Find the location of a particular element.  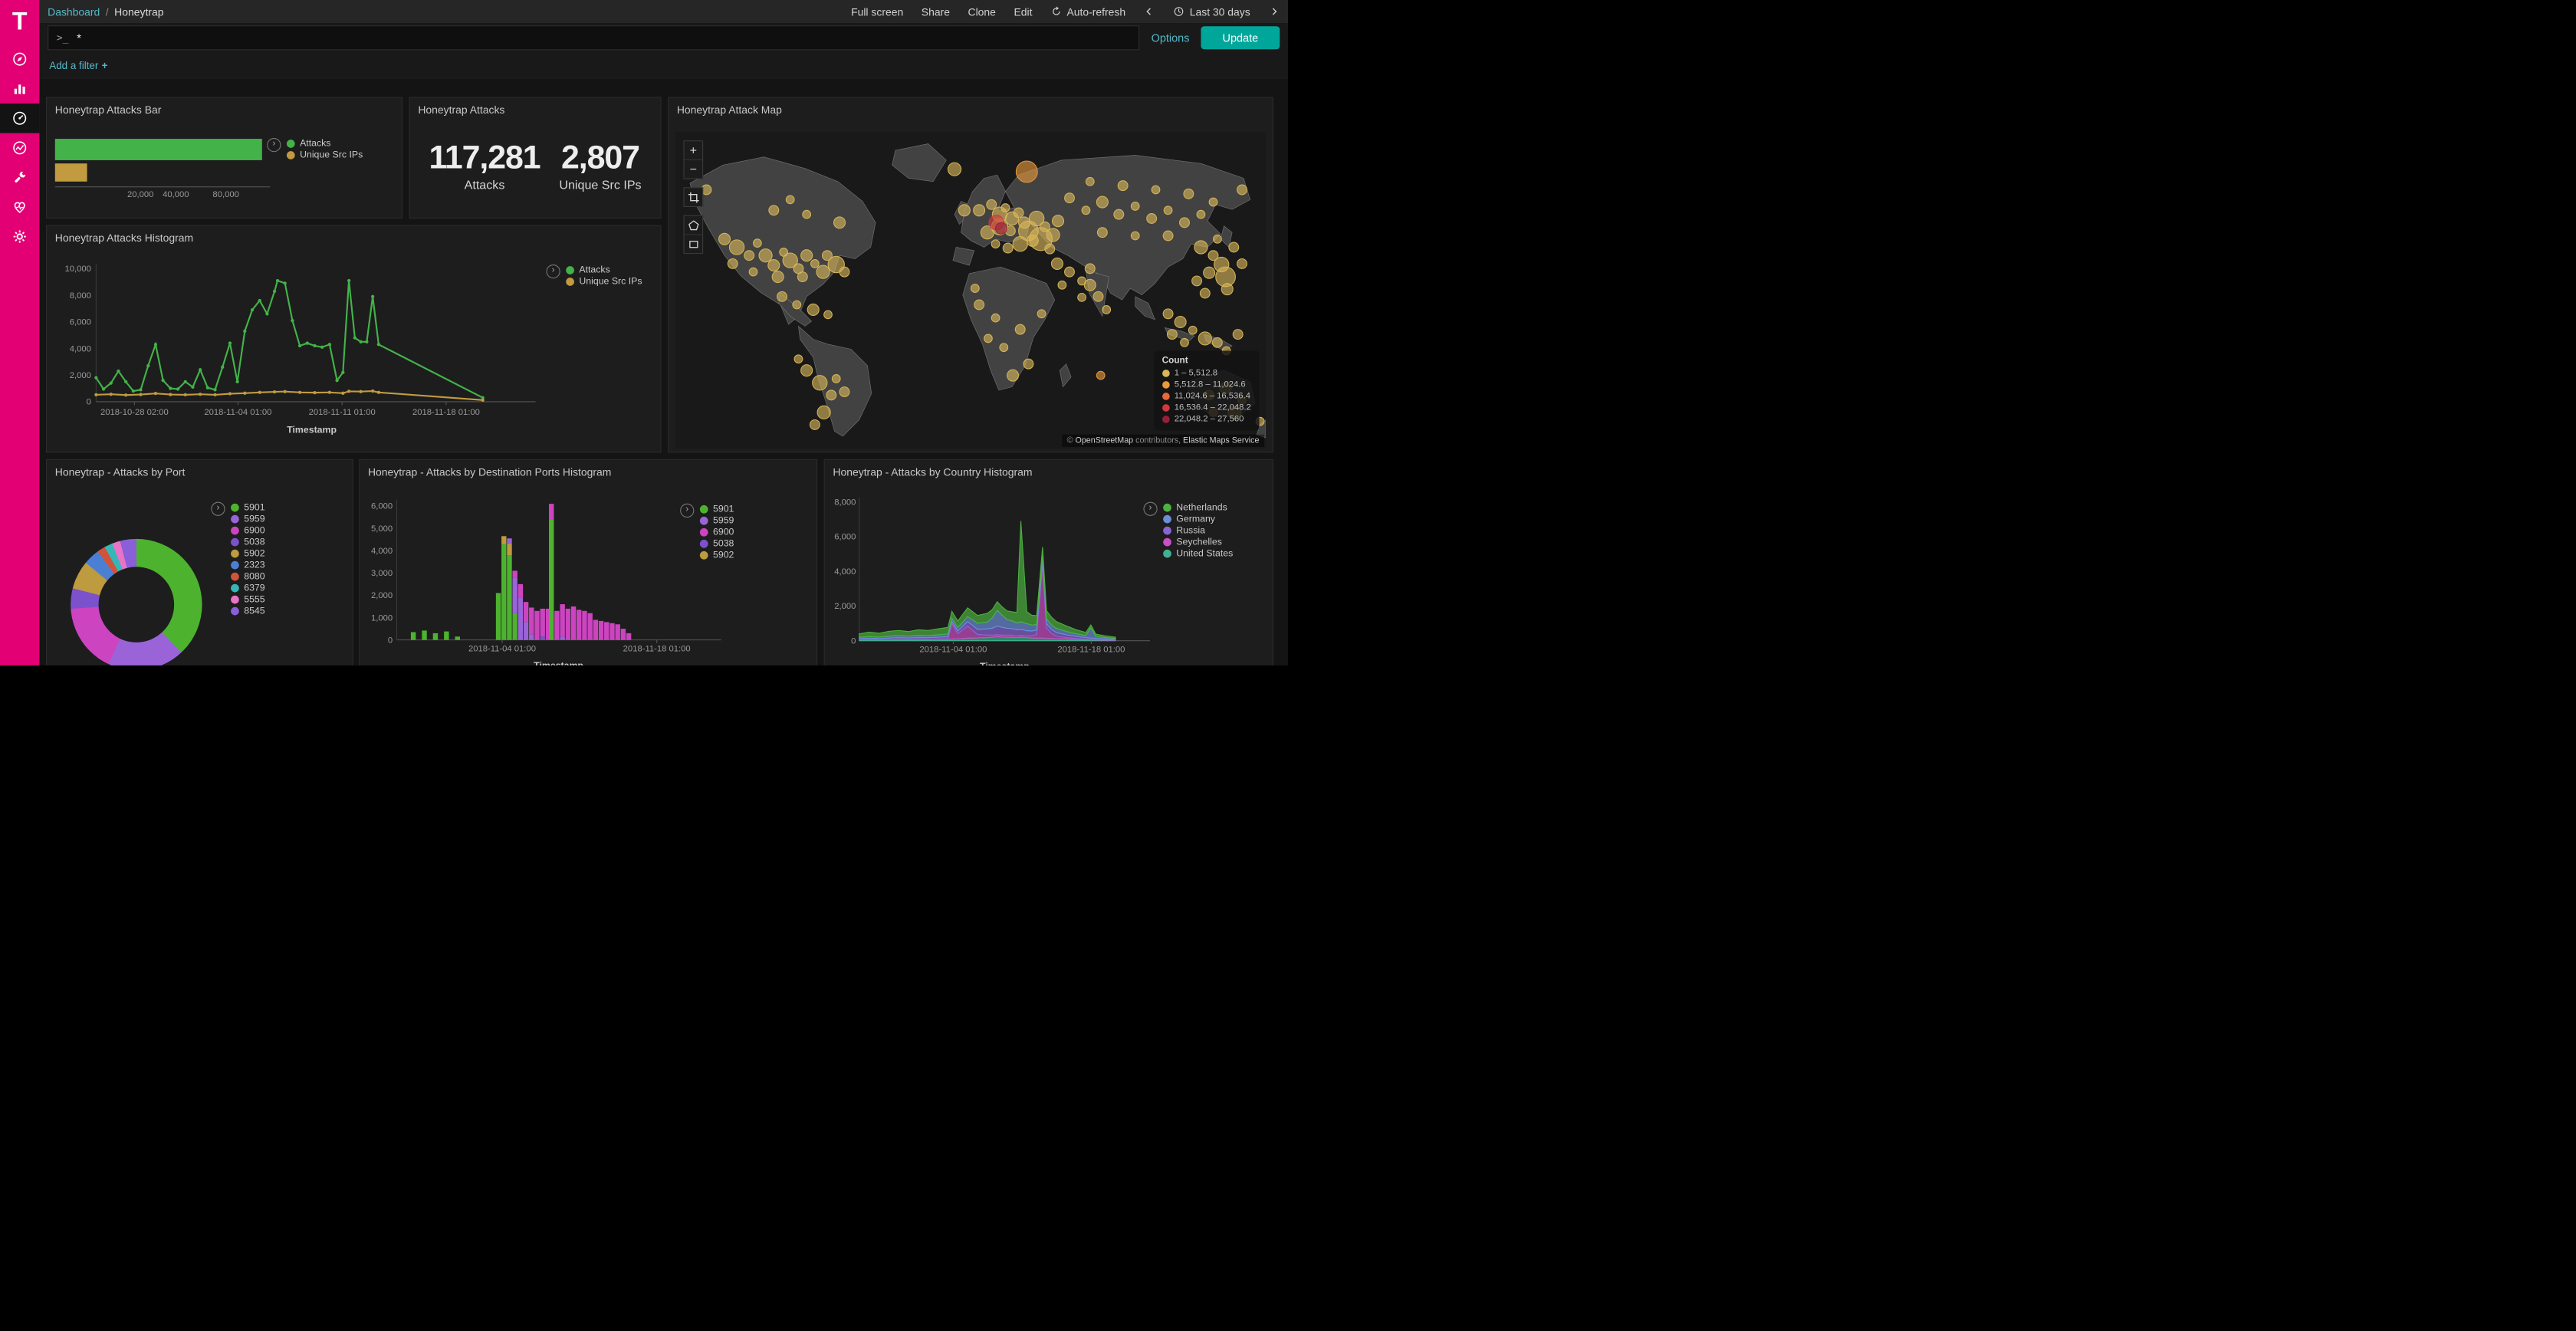

legend-label: 5901 is located at coordinates (255, 507).